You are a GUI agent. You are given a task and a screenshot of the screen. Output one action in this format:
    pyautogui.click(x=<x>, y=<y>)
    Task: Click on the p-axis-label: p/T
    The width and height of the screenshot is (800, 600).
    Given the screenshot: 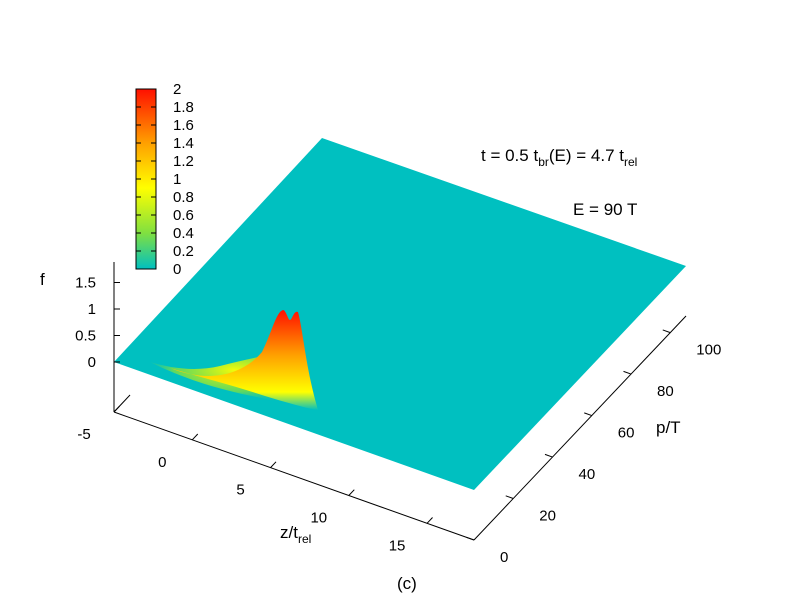 What is the action you would take?
    pyautogui.click(x=668, y=427)
    